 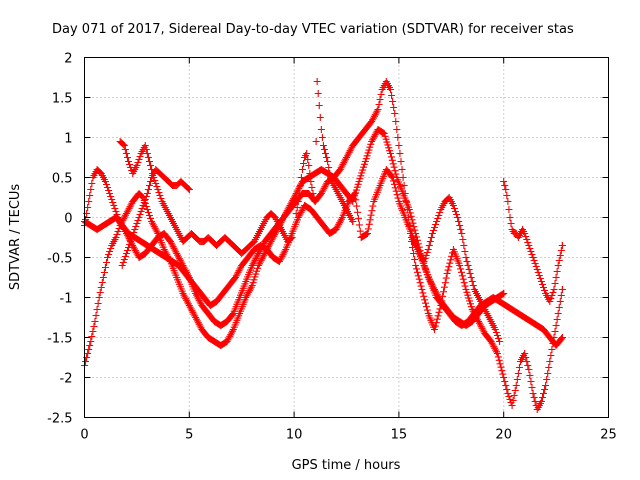 I want to click on series-track-g, so click(x=324, y=151).